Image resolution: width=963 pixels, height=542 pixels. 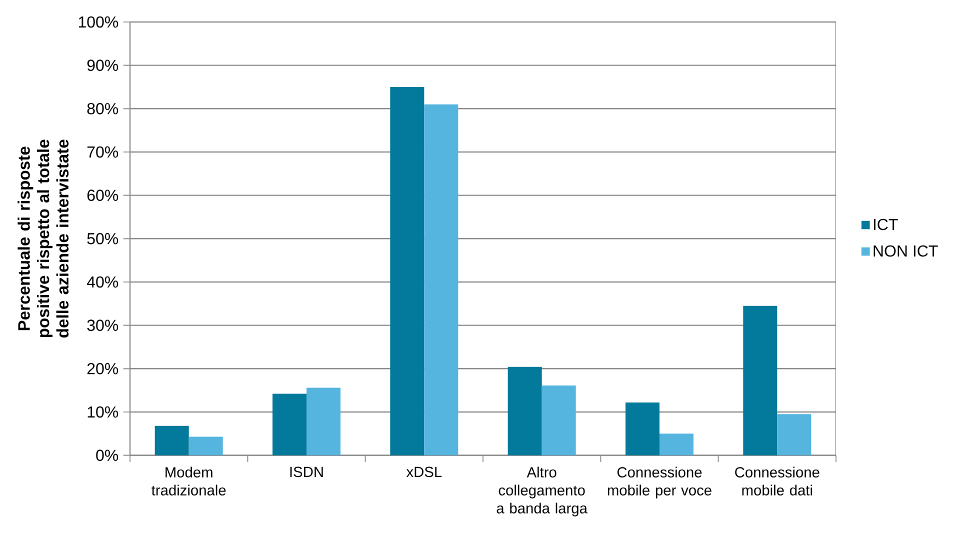 I want to click on y-tick-label: 70%, so click(x=102, y=152).